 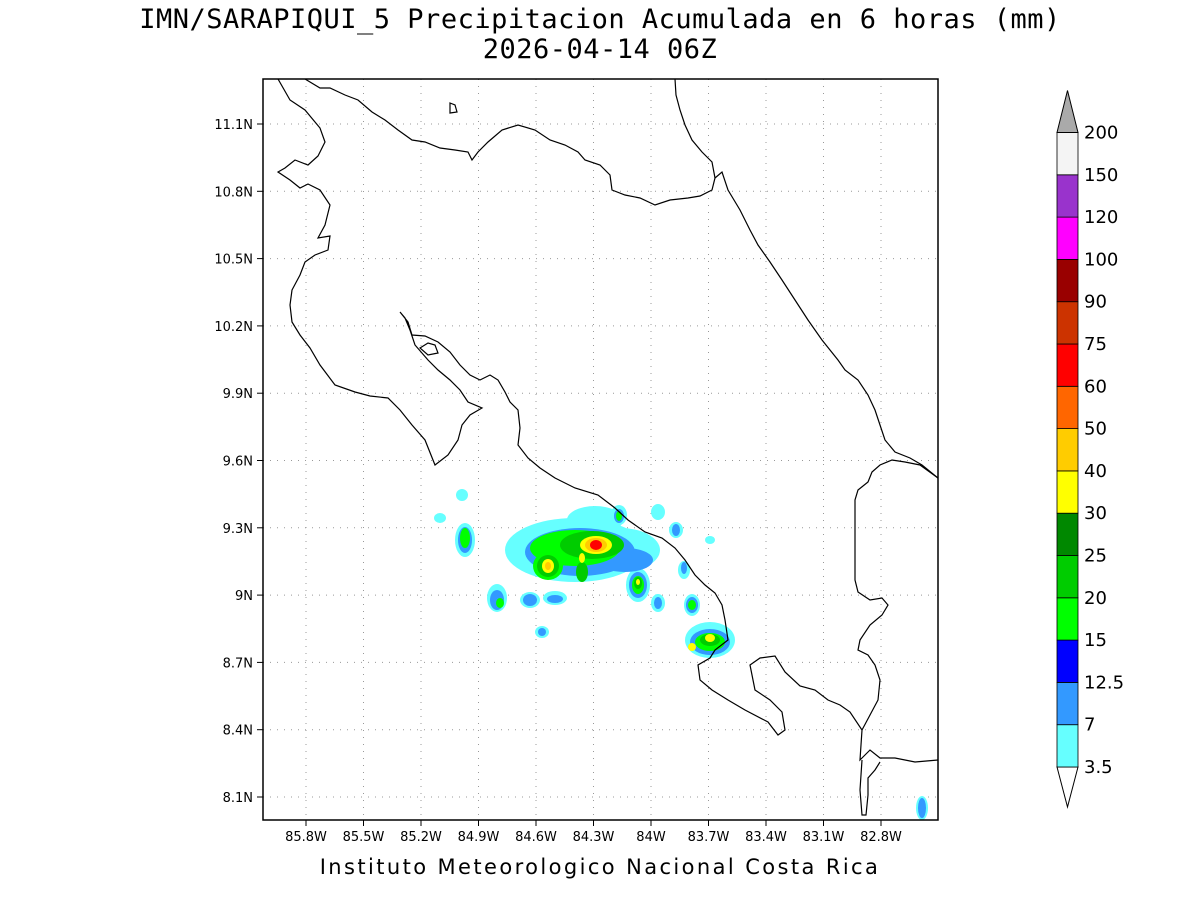 What do you see at coordinates (364, 837) in the screenshot?
I see `lon-tick-label: 85.5W` at bounding box center [364, 837].